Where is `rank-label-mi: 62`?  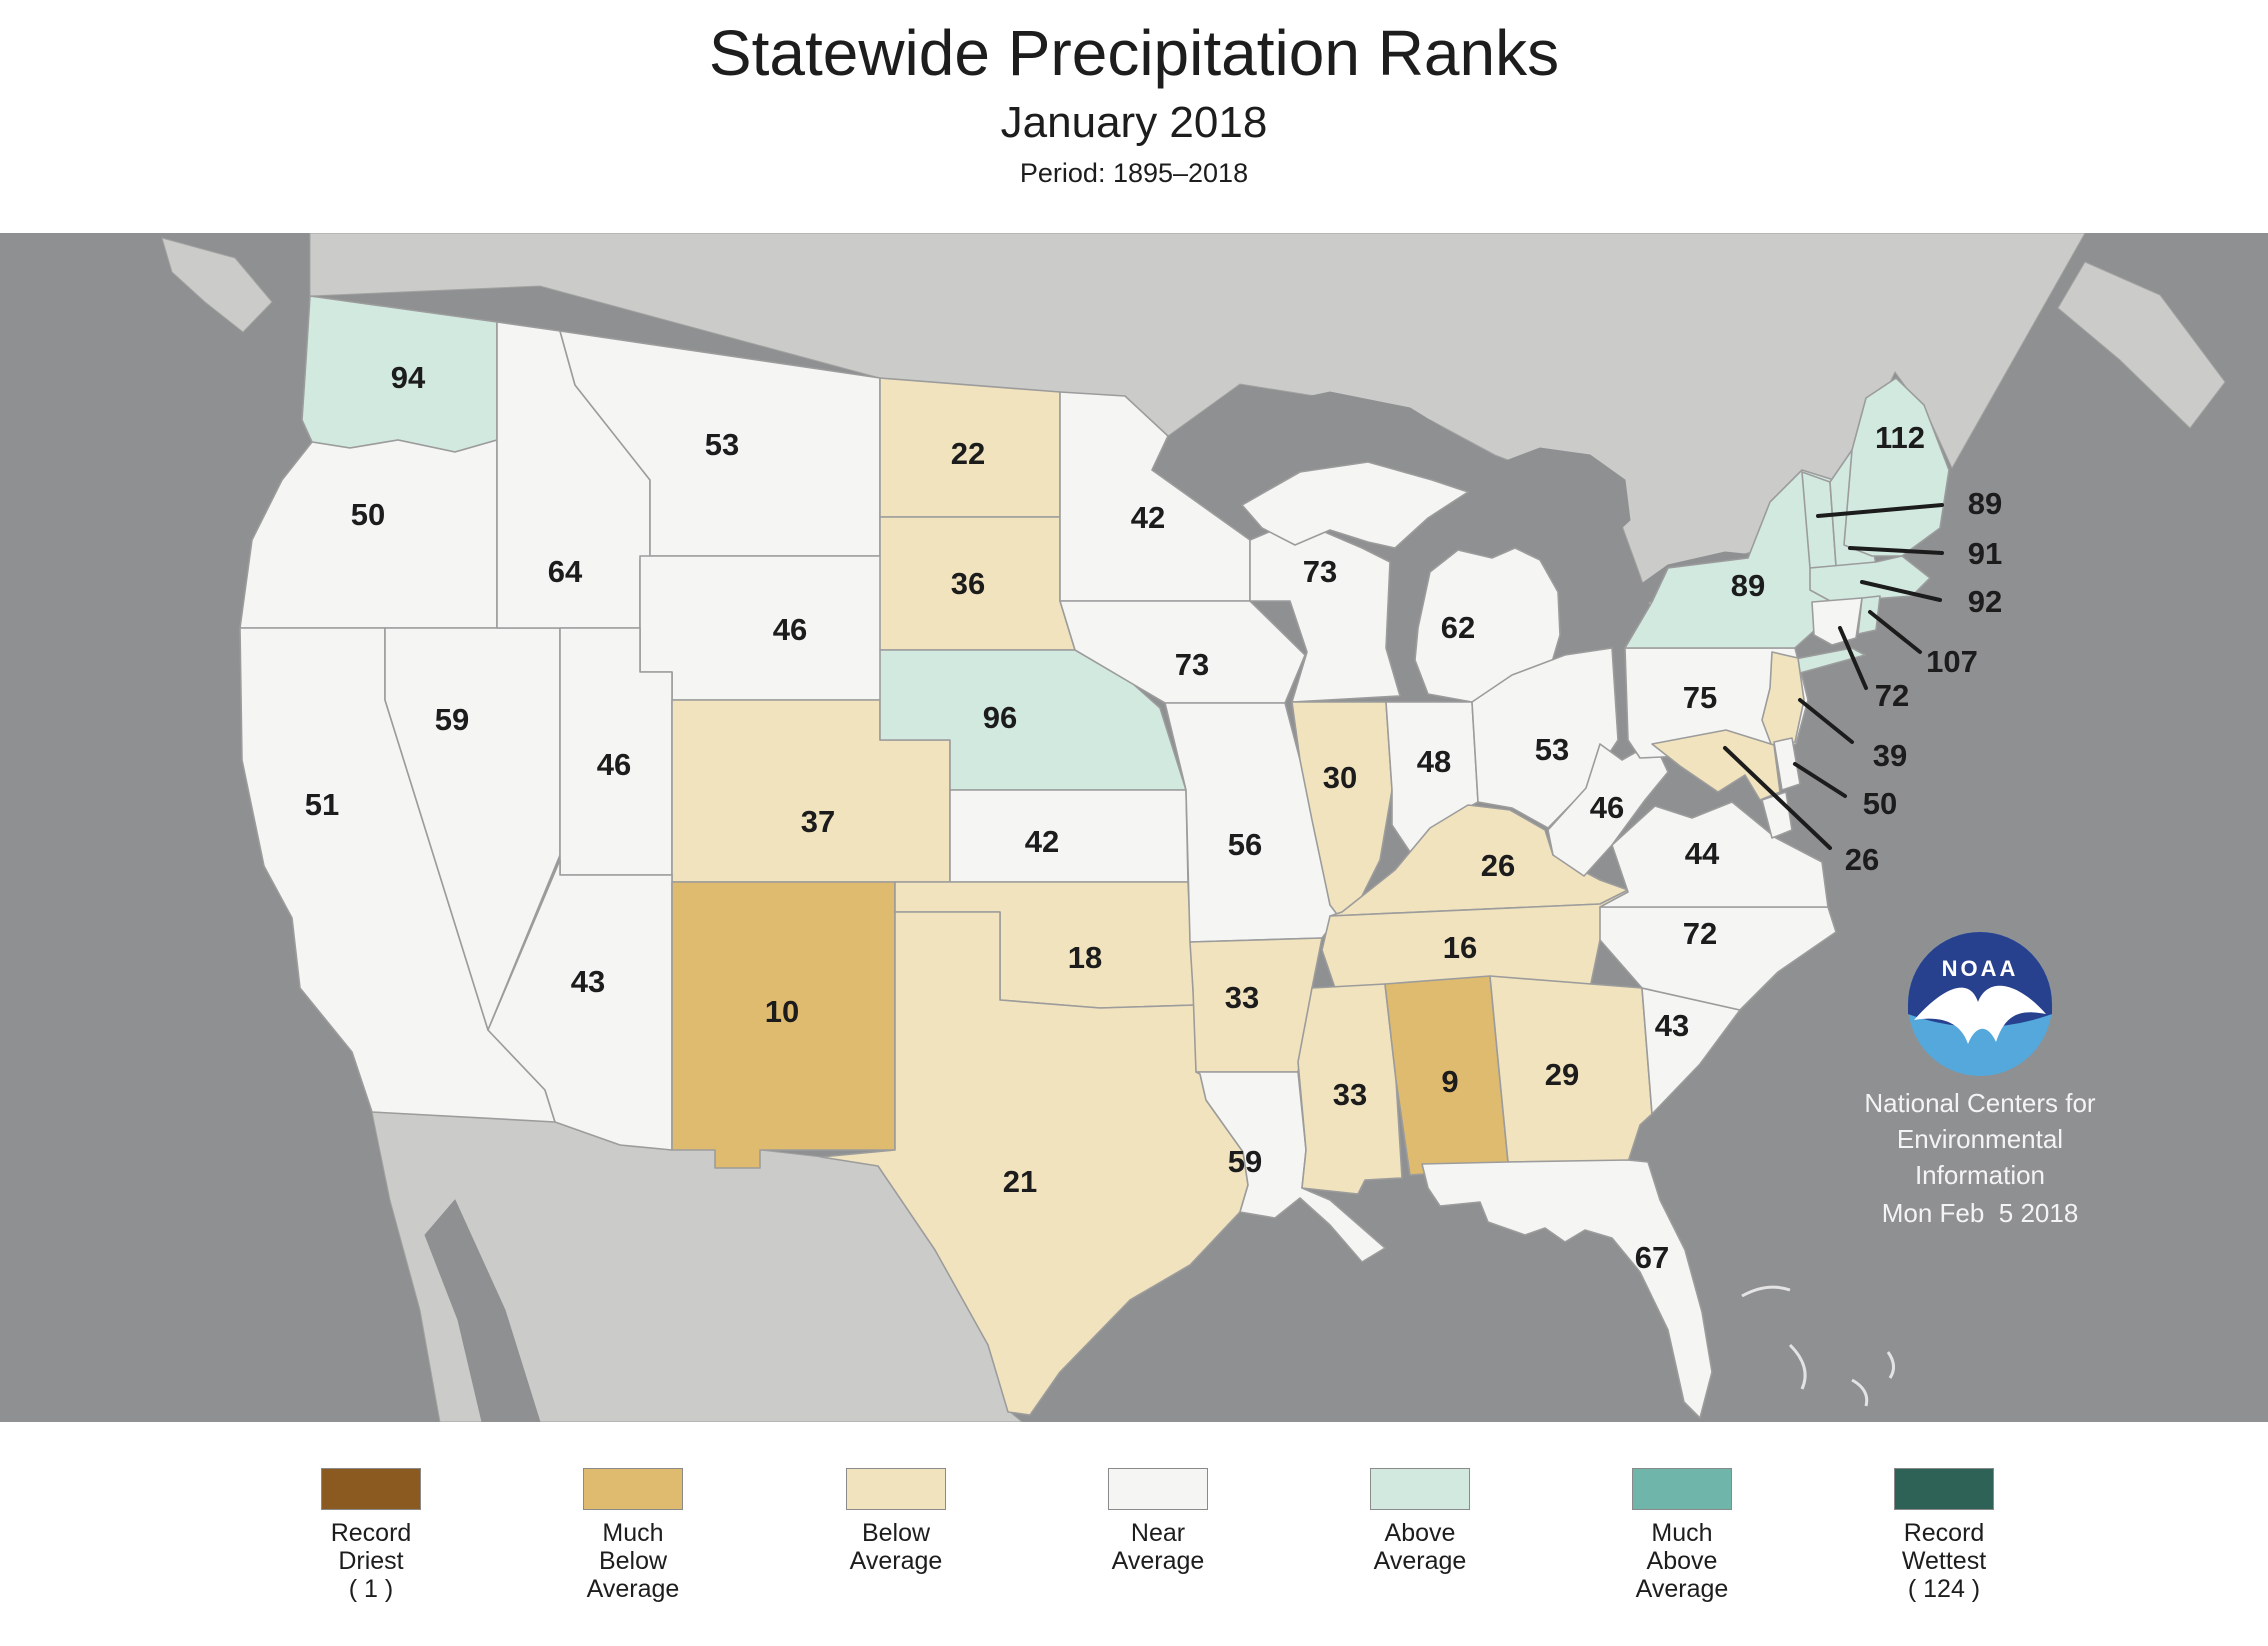 rank-label-mi: 62 is located at coordinates (1458, 627).